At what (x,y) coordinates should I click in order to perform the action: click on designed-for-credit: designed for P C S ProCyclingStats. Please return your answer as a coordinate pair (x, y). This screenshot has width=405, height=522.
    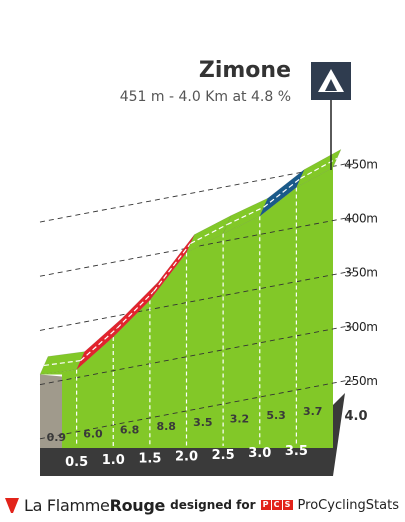
    Looking at the image, I should click on (284, 505).